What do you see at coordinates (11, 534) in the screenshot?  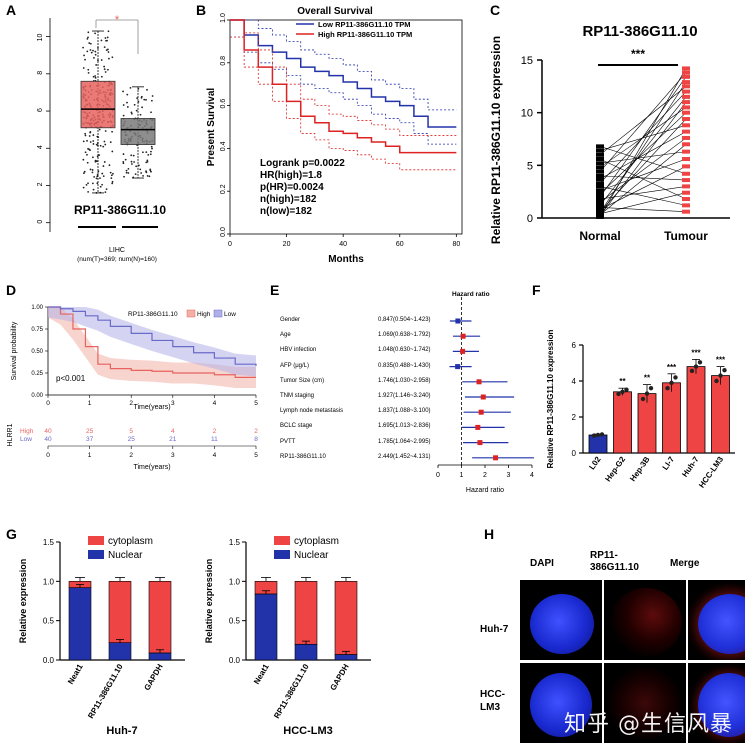 I see `panel-label-g: G` at bounding box center [11, 534].